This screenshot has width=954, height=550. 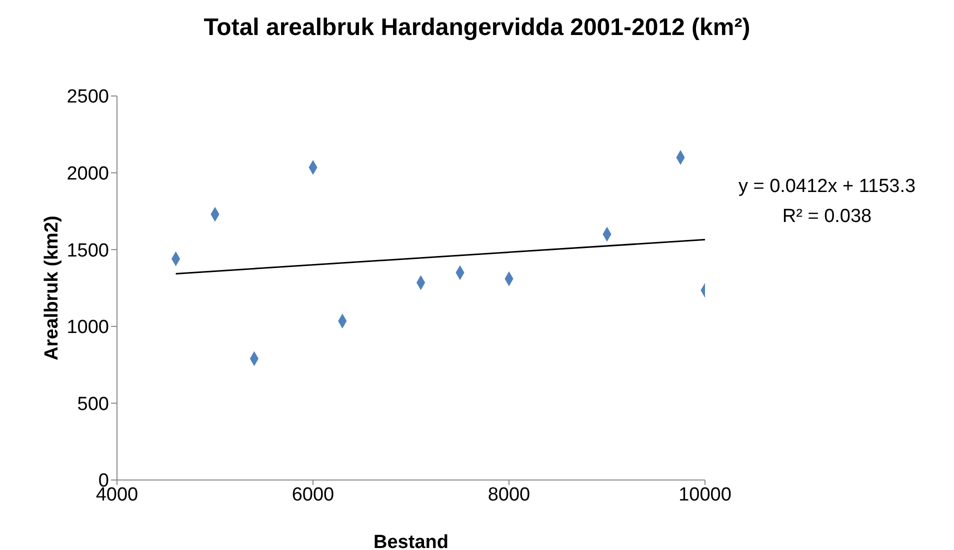 I want to click on y-tick-label: 2000, so click(x=87, y=174).